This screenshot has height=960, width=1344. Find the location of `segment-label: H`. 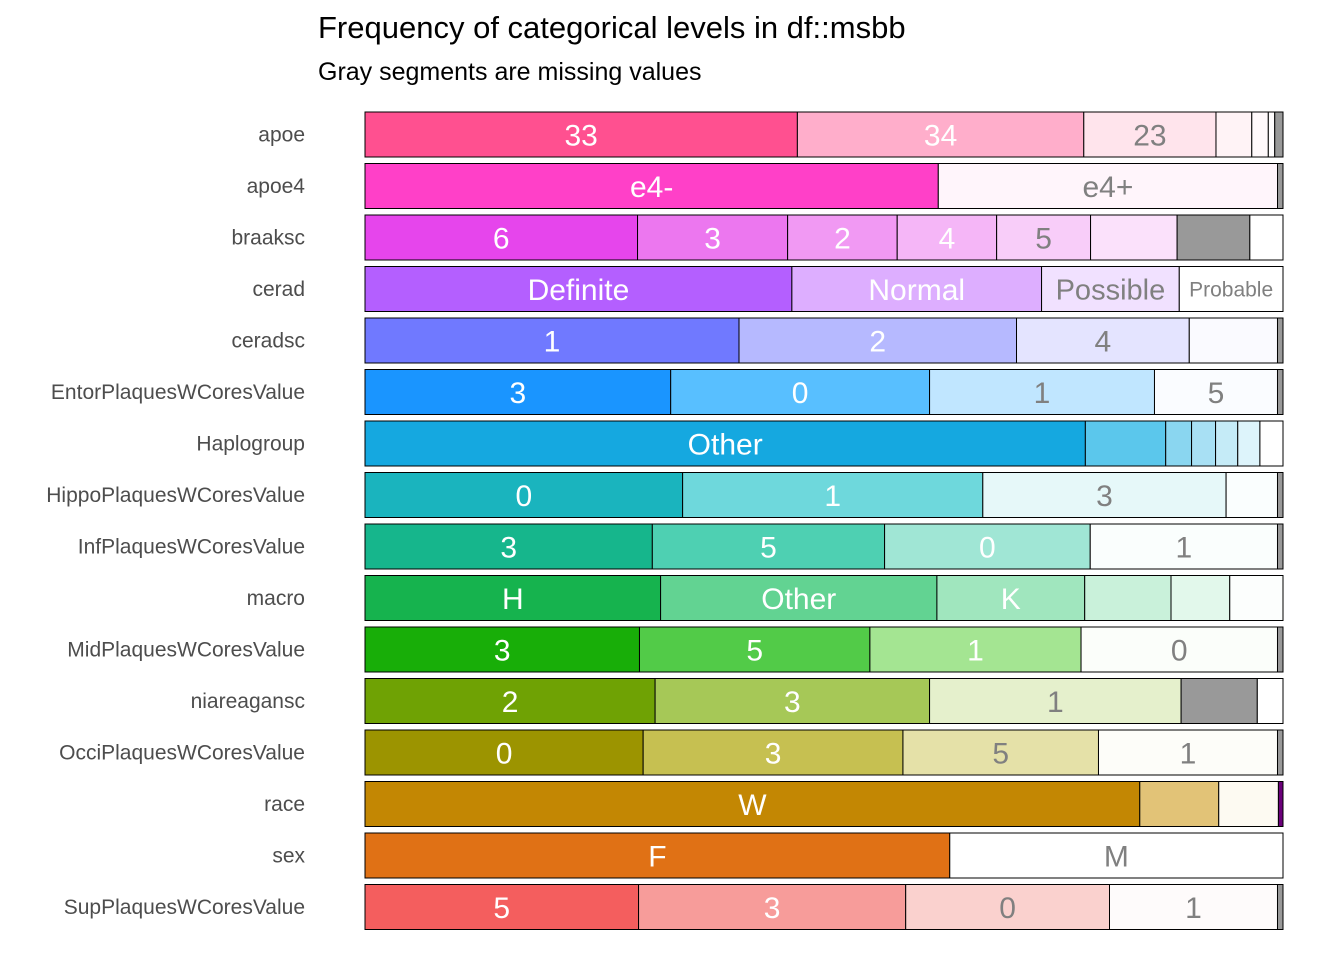

segment-label: H is located at coordinates (513, 599).